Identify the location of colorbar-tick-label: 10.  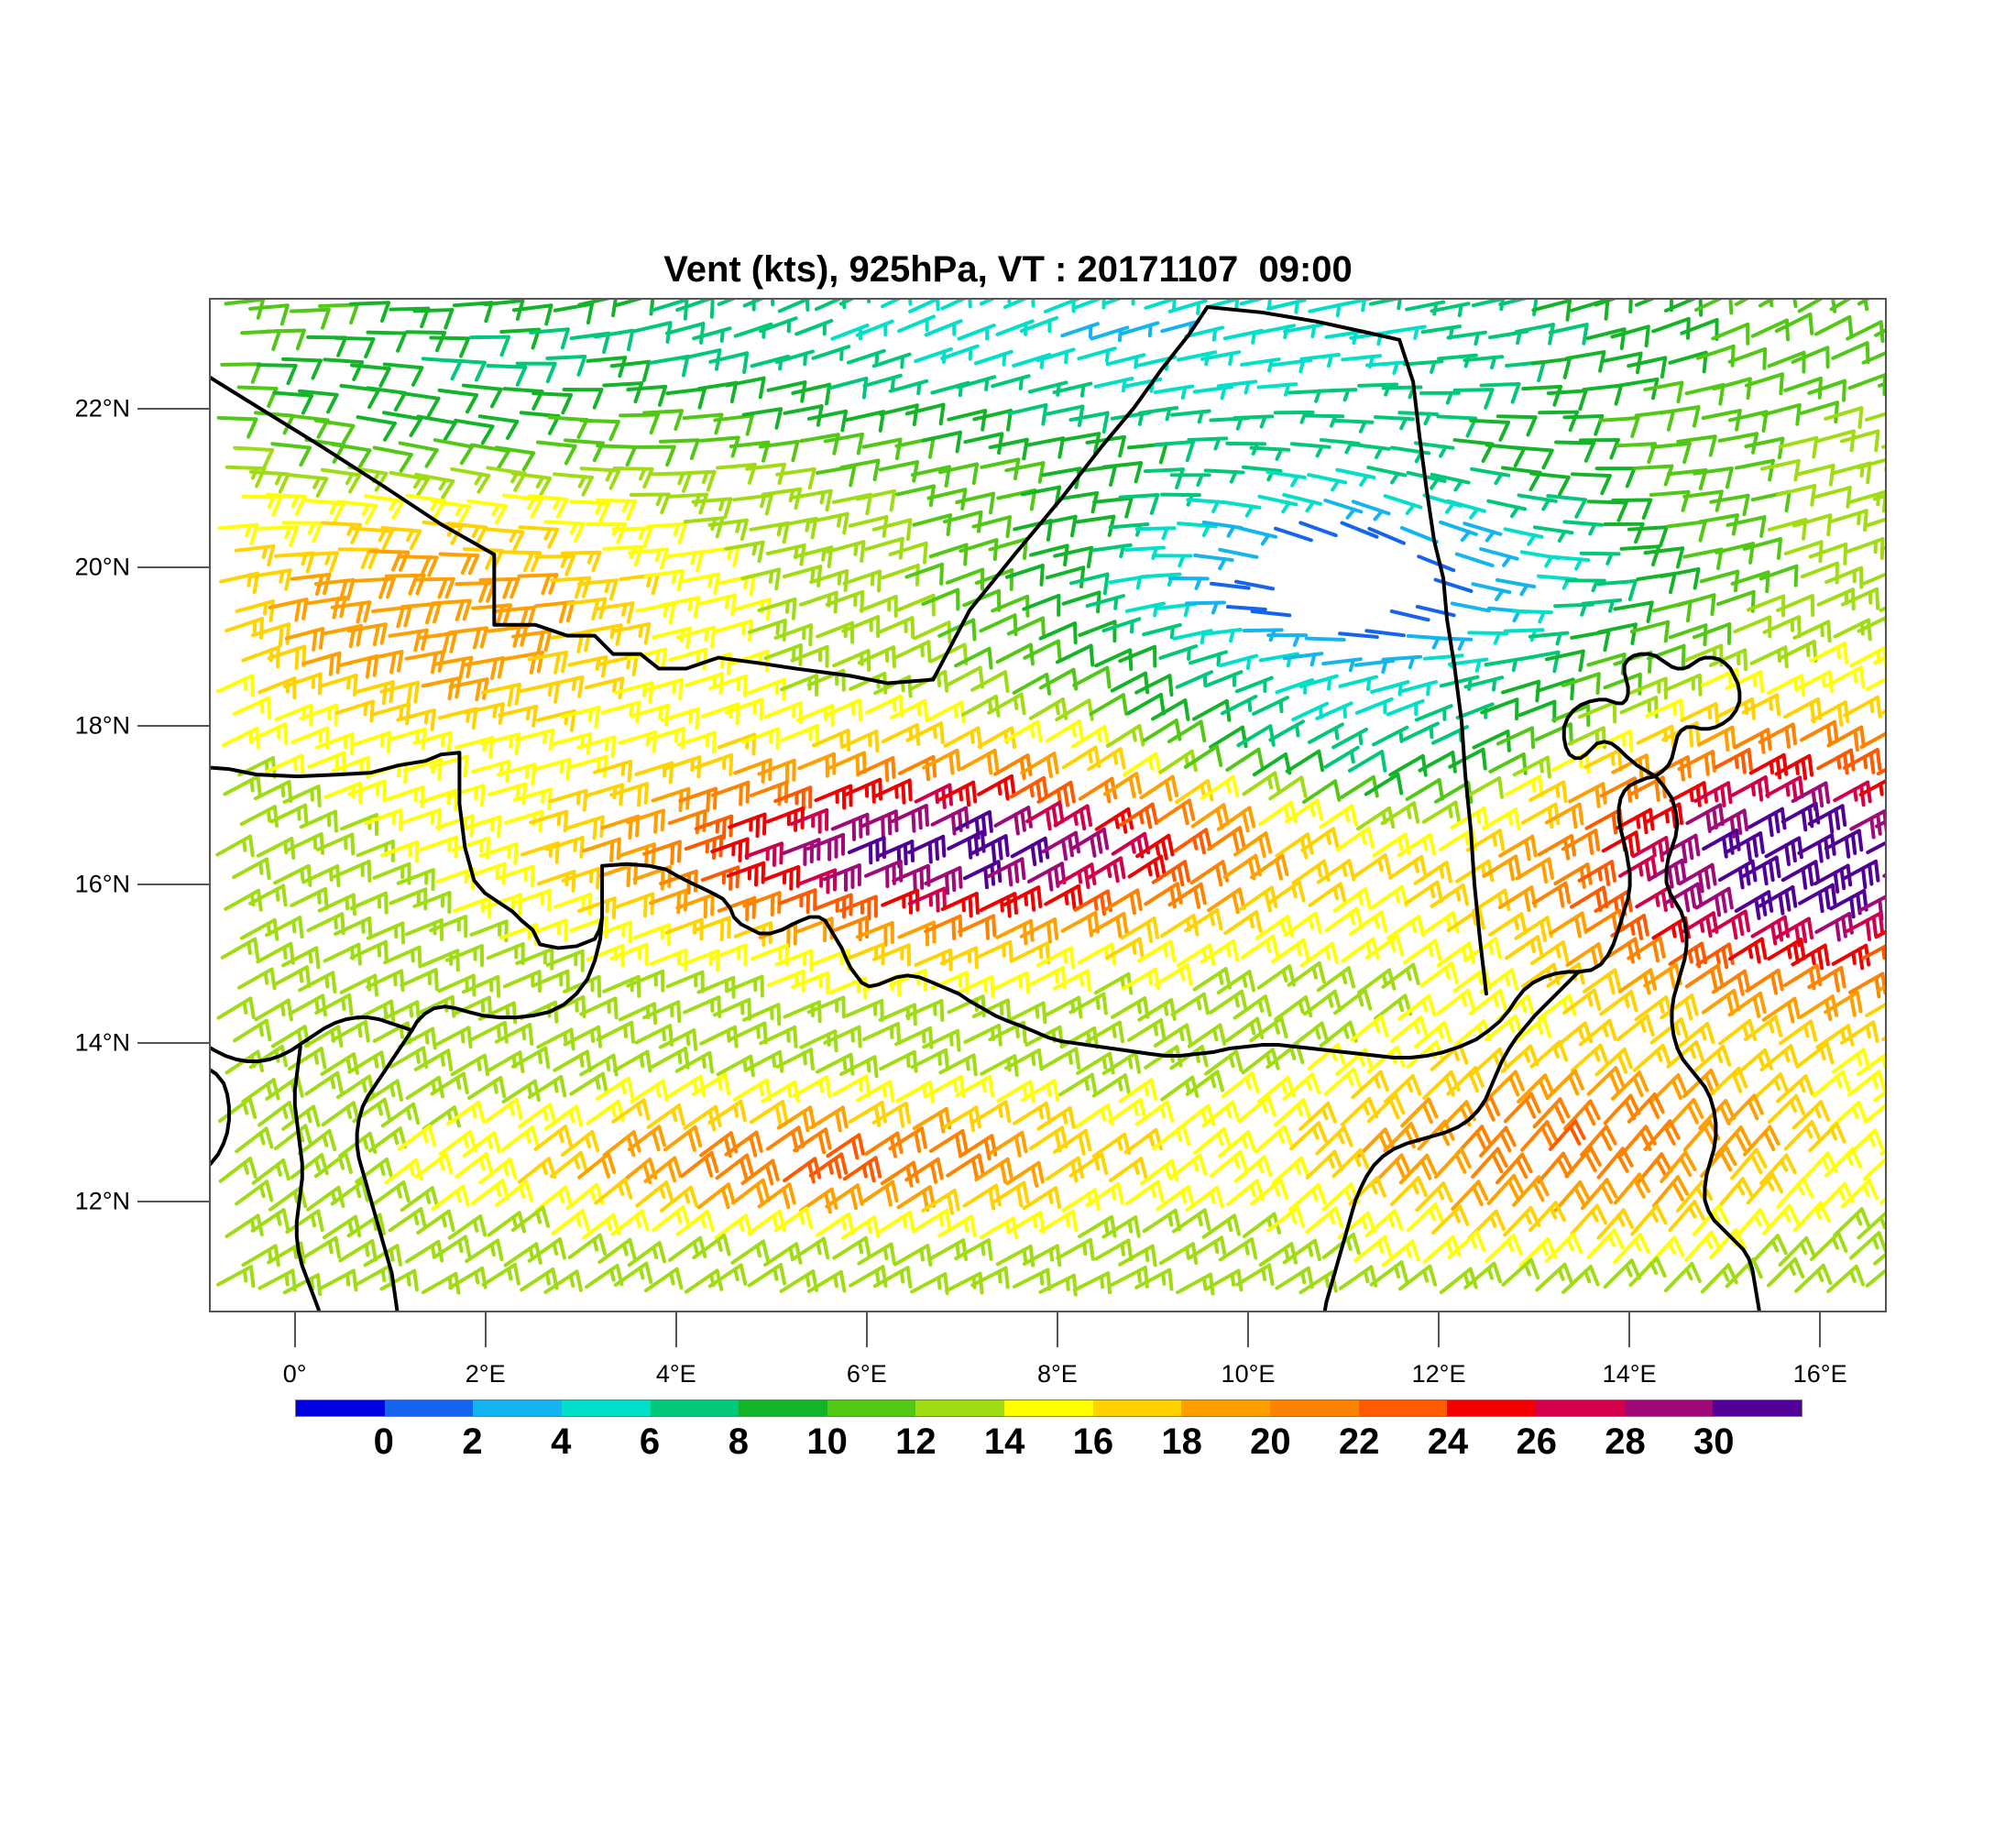
(827, 1441).